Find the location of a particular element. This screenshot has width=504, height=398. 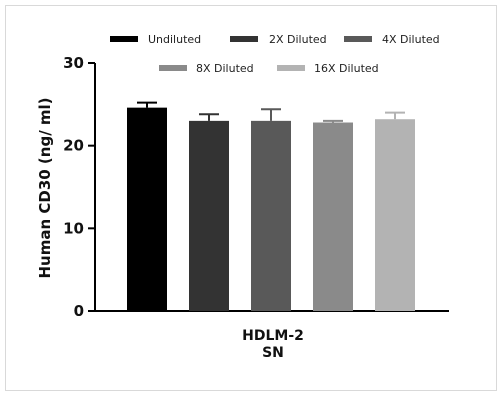

legend-label-1: Undiluted is located at coordinates (174, 39).